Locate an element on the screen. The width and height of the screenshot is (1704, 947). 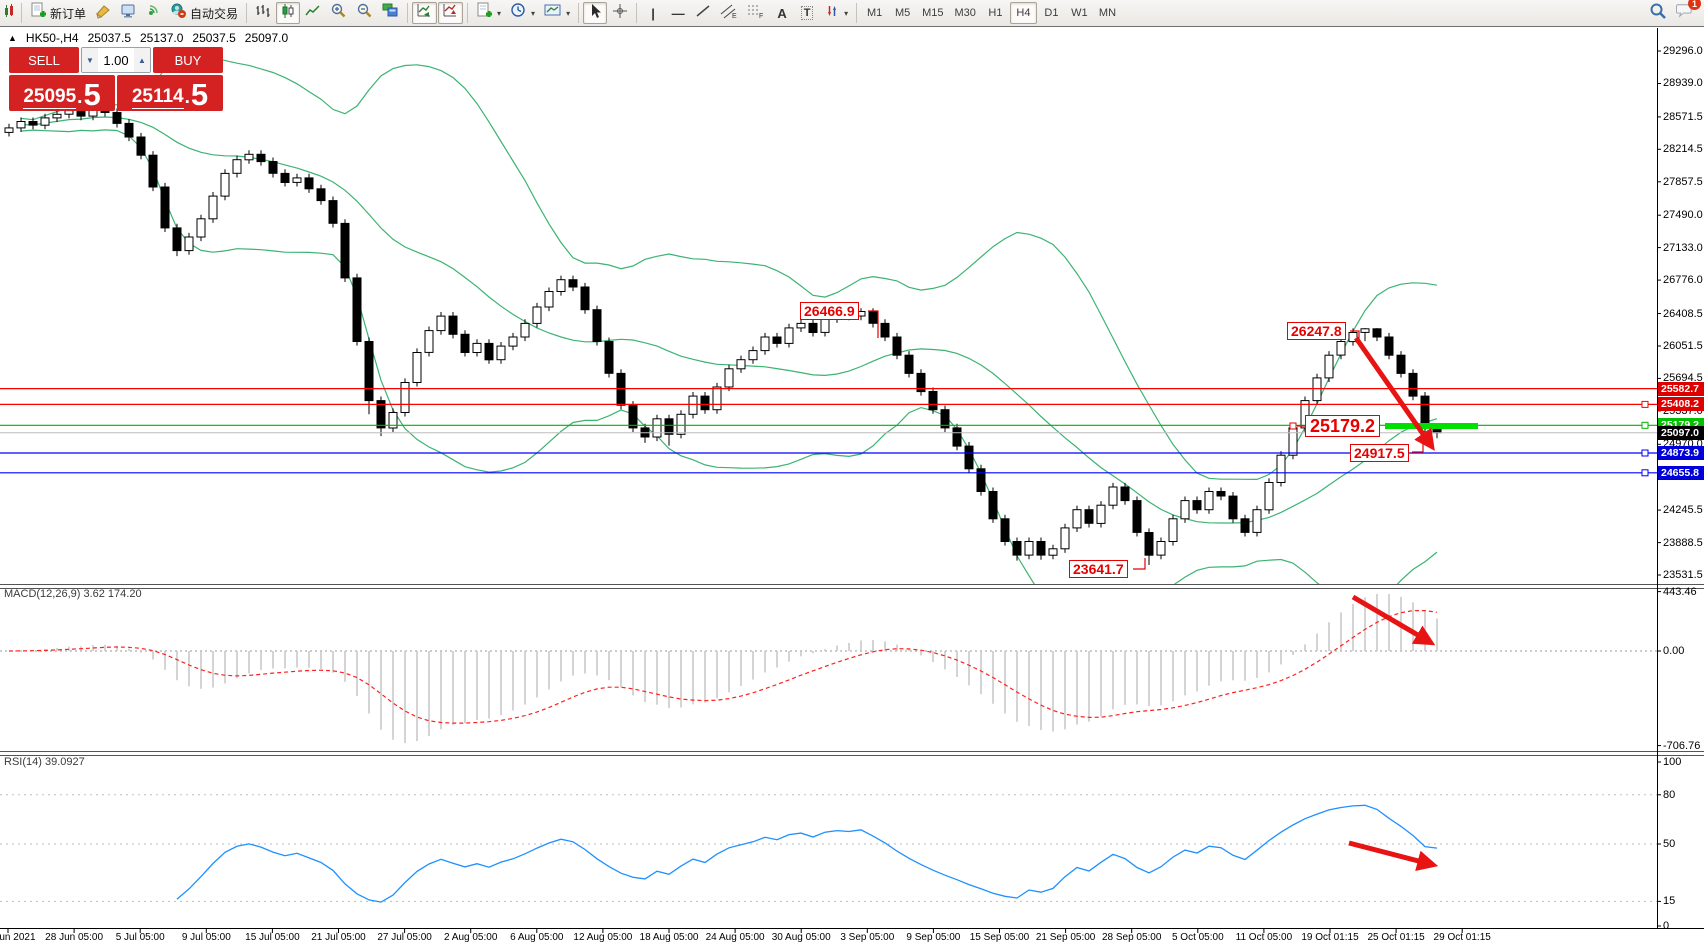
highlighter-button is located at coordinates (103, 13).